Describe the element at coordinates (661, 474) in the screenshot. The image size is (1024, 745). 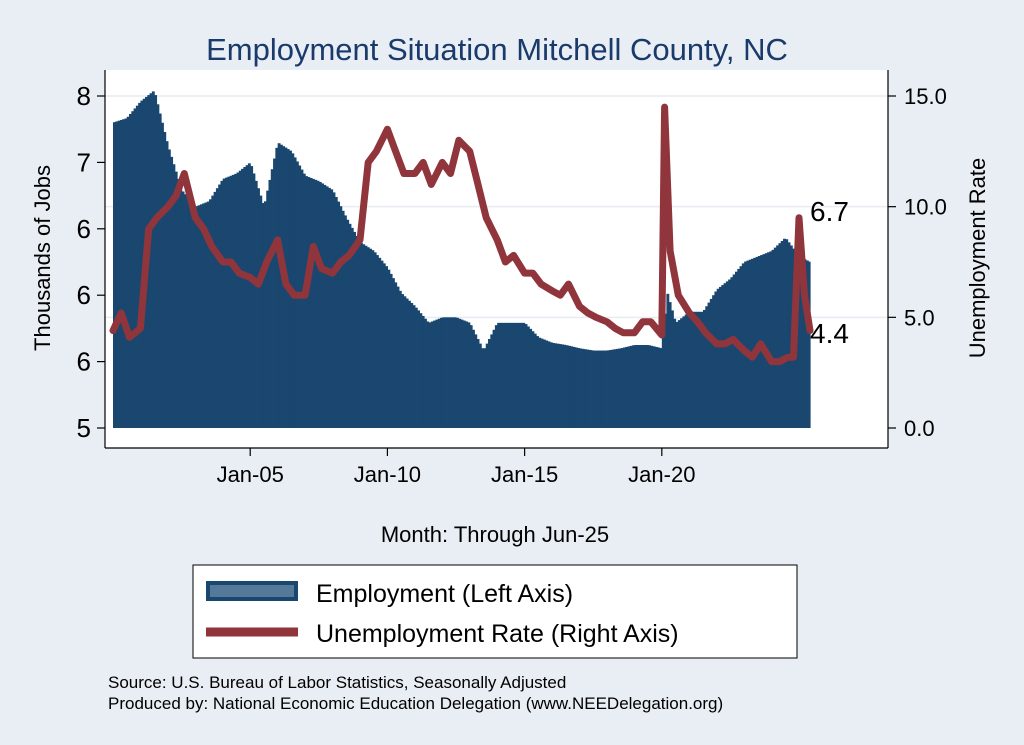
I see `x-tick-label: Jan-20` at that location.